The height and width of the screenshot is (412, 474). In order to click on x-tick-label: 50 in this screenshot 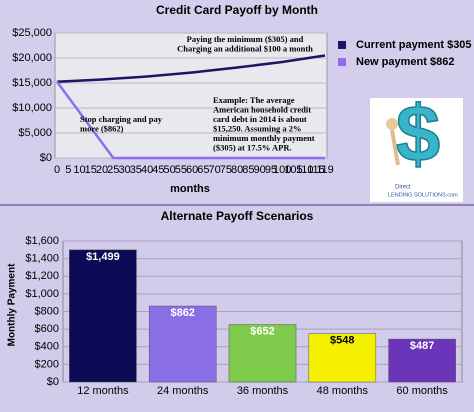, I will do `click(169, 170)`.